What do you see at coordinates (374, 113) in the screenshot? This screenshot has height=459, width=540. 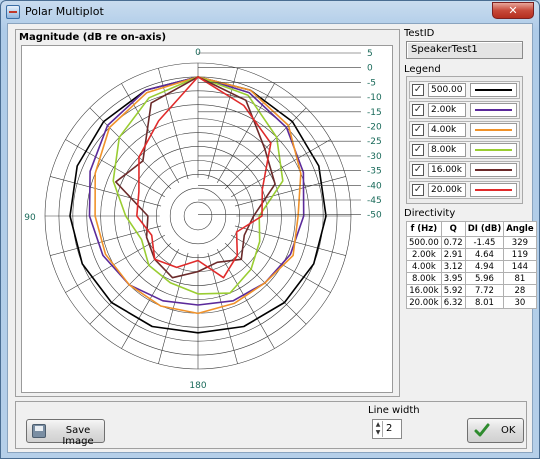 I see `db-tick-label: -15` at bounding box center [374, 113].